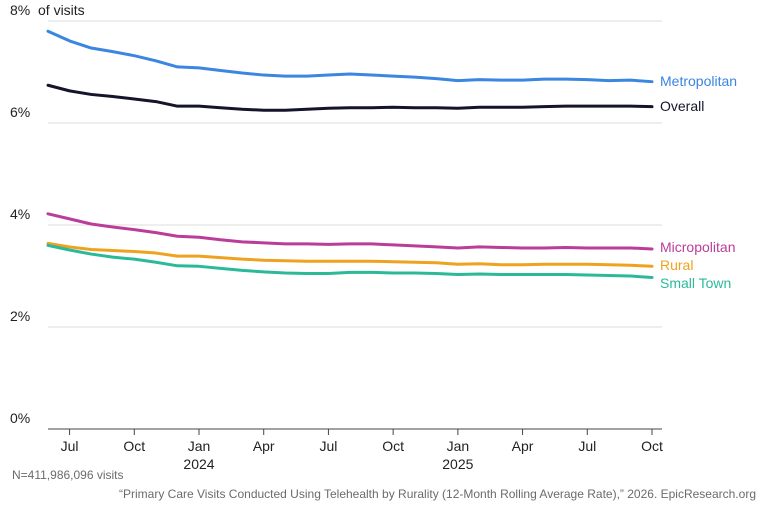 The image size is (768, 512). I want to click on series-label-micropolitan: Micropolitan, so click(697, 247).